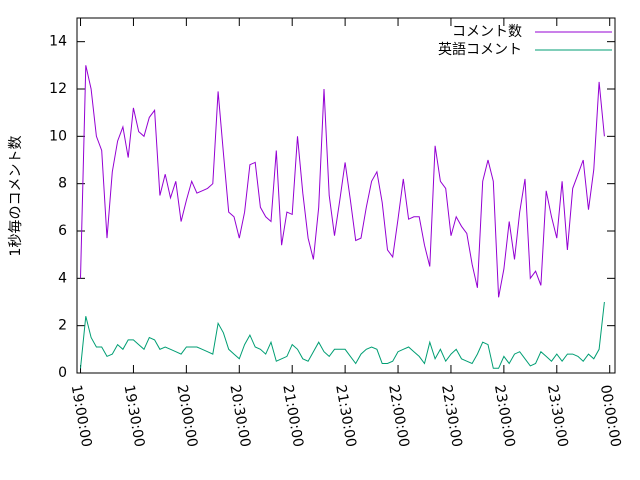 This screenshot has width=640, height=480. What do you see at coordinates (58, 42) in the screenshot?
I see `y-tick-label: 14` at bounding box center [58, 42].